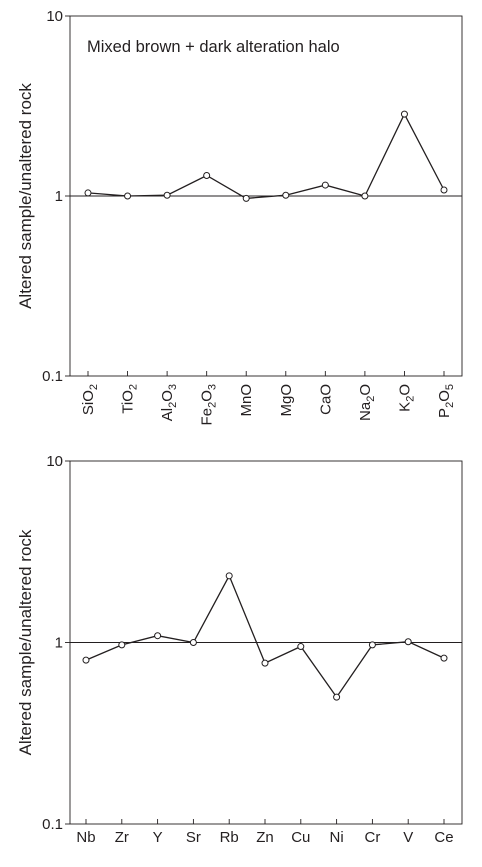 The image size is (482, 867). I want to click on x-tick-label: Nb, so click(85, 837).